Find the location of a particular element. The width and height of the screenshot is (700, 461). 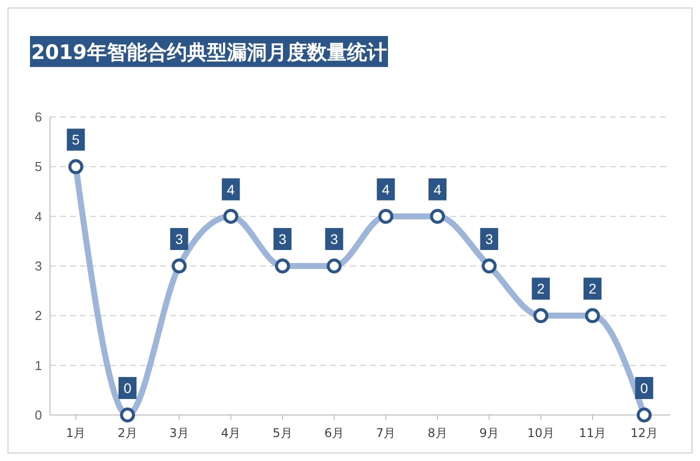

x-tick-label: 9月 is located at coordinates (489, 433).